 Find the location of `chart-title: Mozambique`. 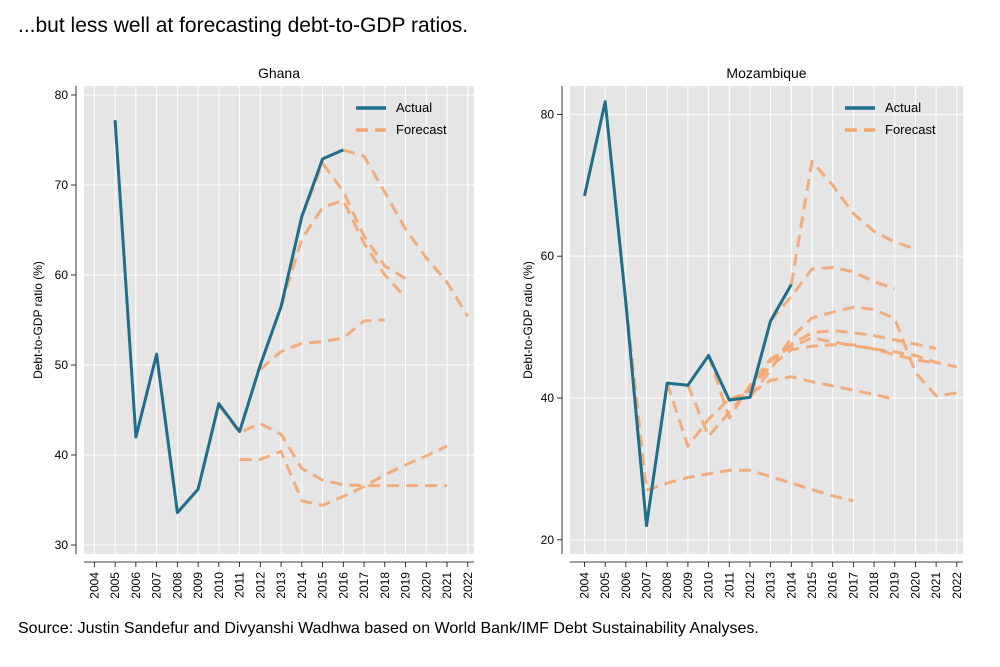

chart-title: Mozambique is located at coordinates (766, 73).